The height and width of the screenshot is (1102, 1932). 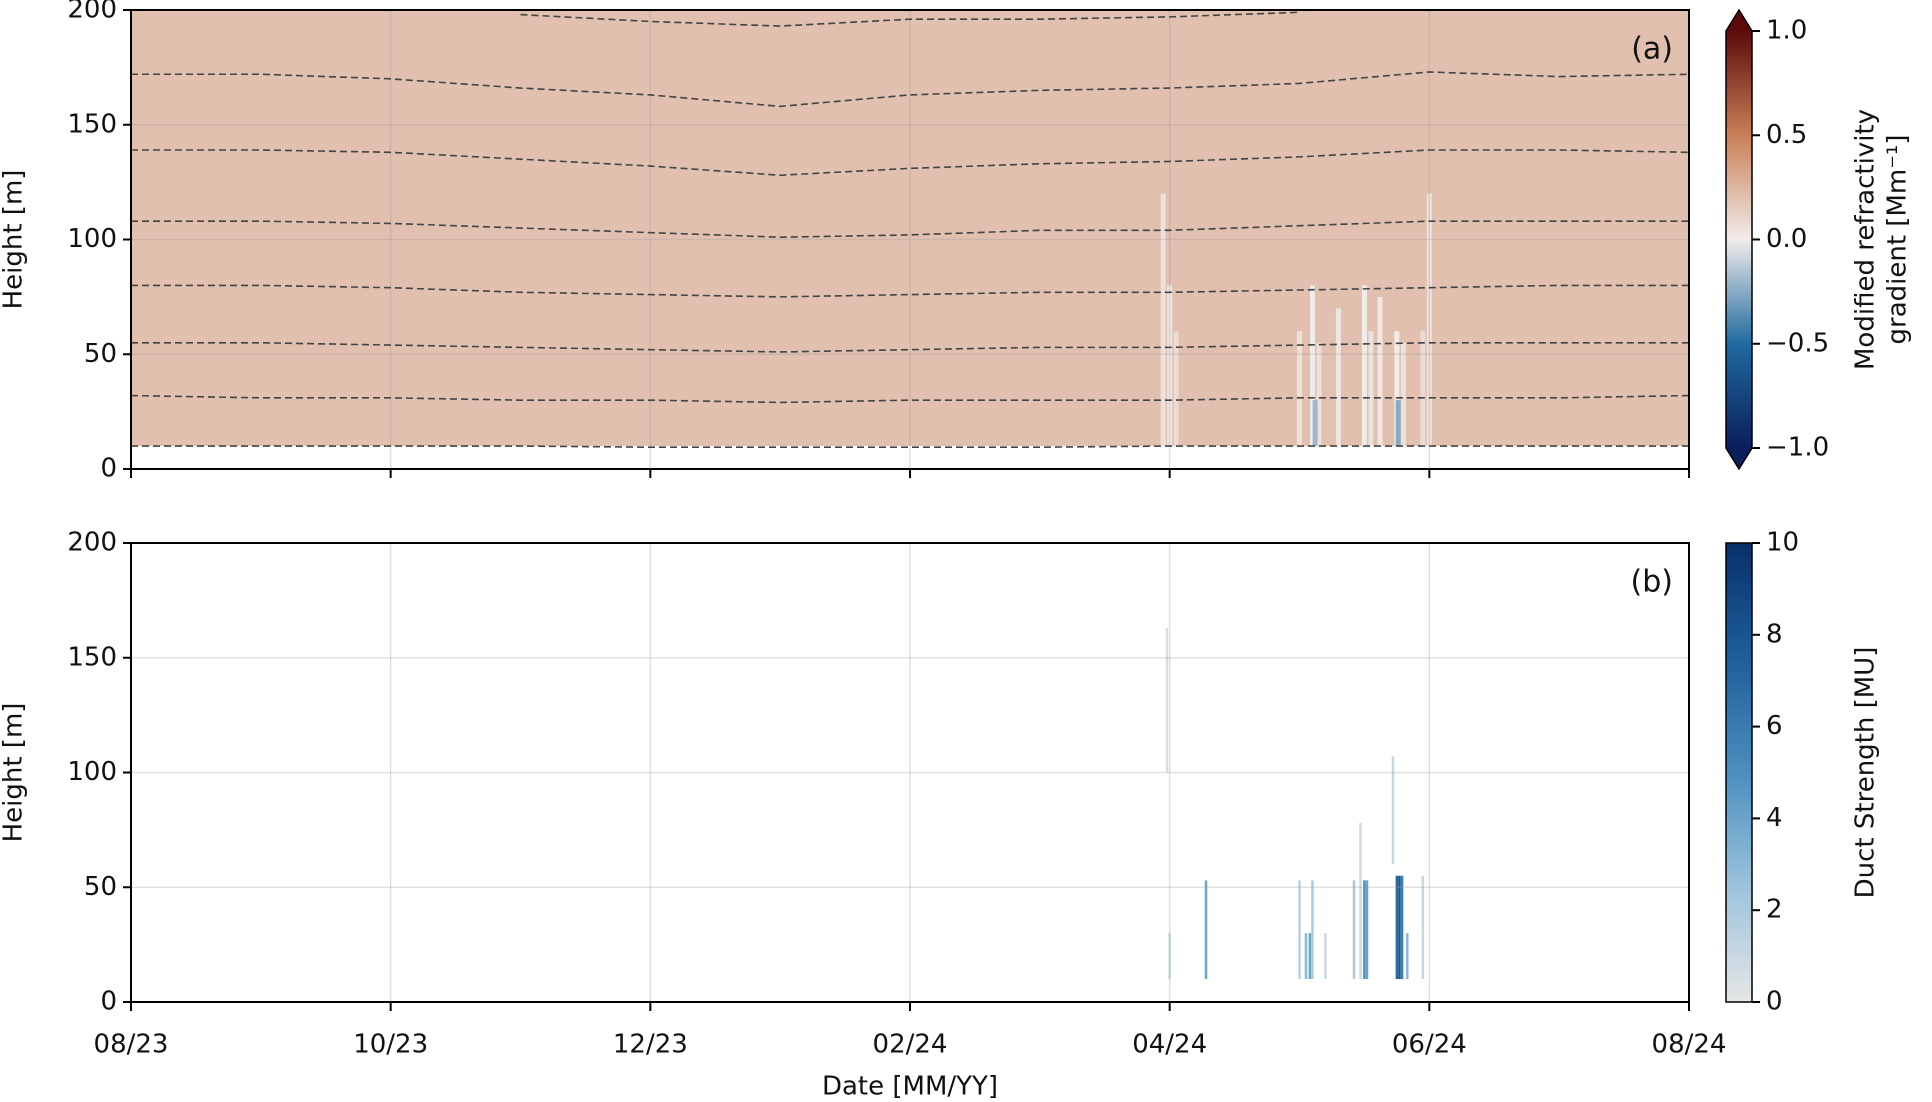 I want to click on colorbar-tick-label: 10, so click(x=1782, y=543).